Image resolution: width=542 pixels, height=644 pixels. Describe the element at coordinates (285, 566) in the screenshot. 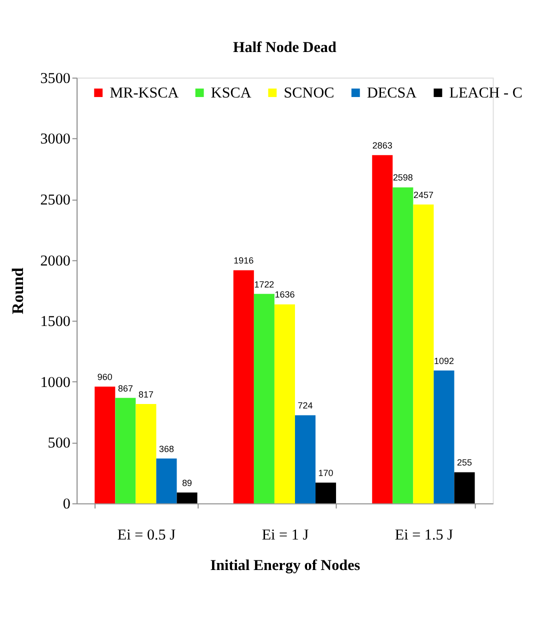

I see `x-axis-title: Initial Energy of Nodes` at that location.